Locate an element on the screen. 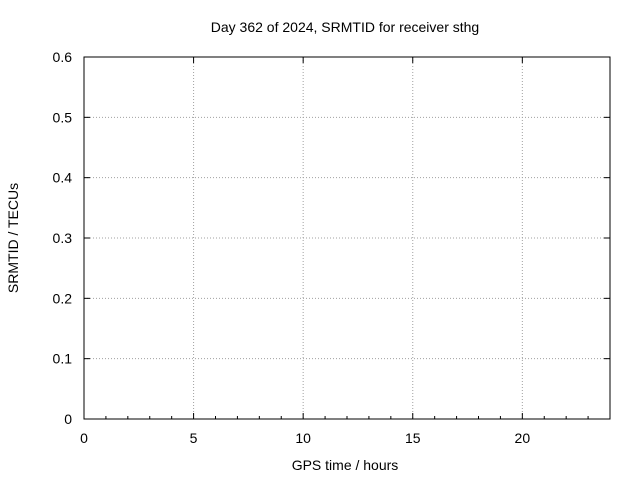  y-tick-label: 0.2 is located at coordinates (63, 298).